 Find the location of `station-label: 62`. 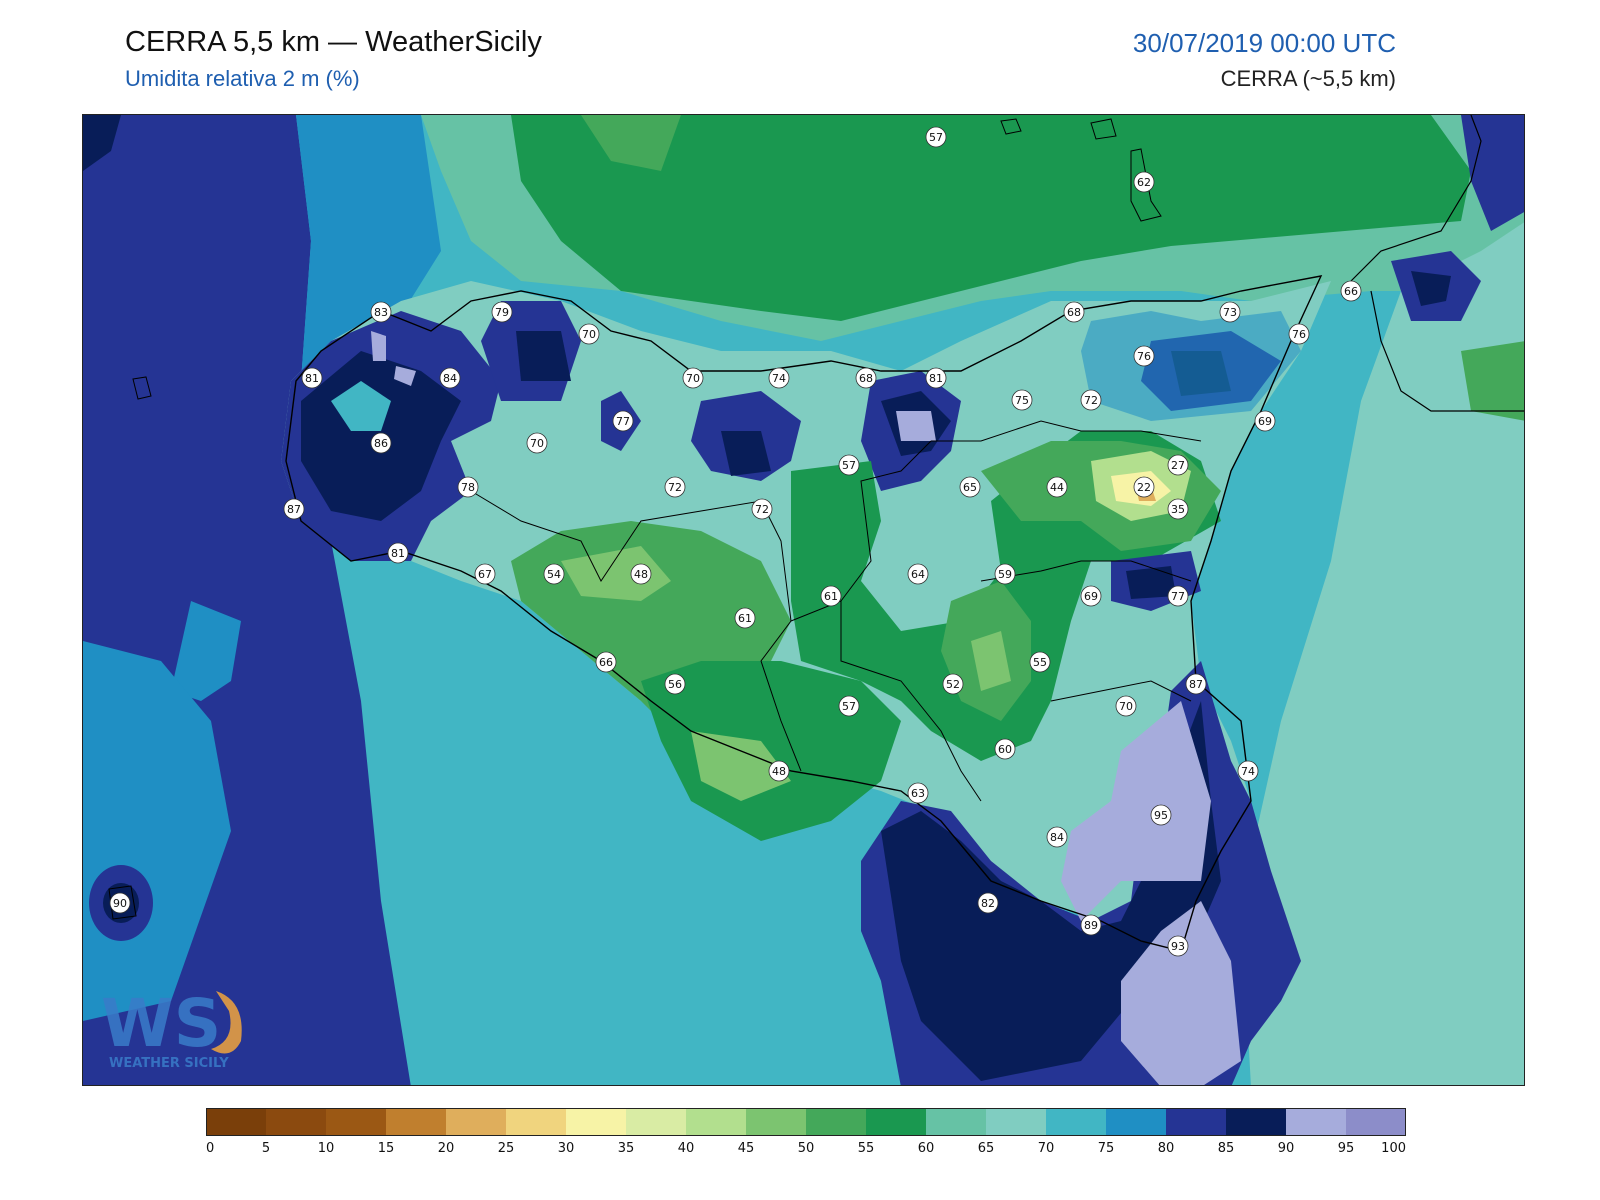

station-label: 62 is located at coordinates (1144, 182).